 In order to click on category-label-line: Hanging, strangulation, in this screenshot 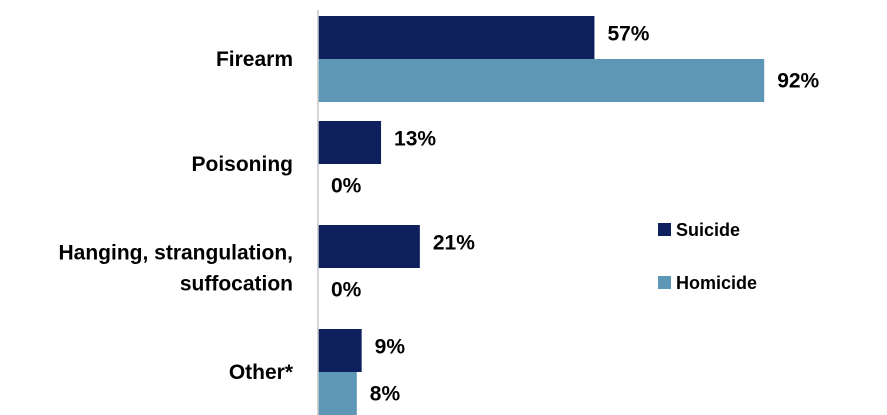, I will do `click(176, 253)`.